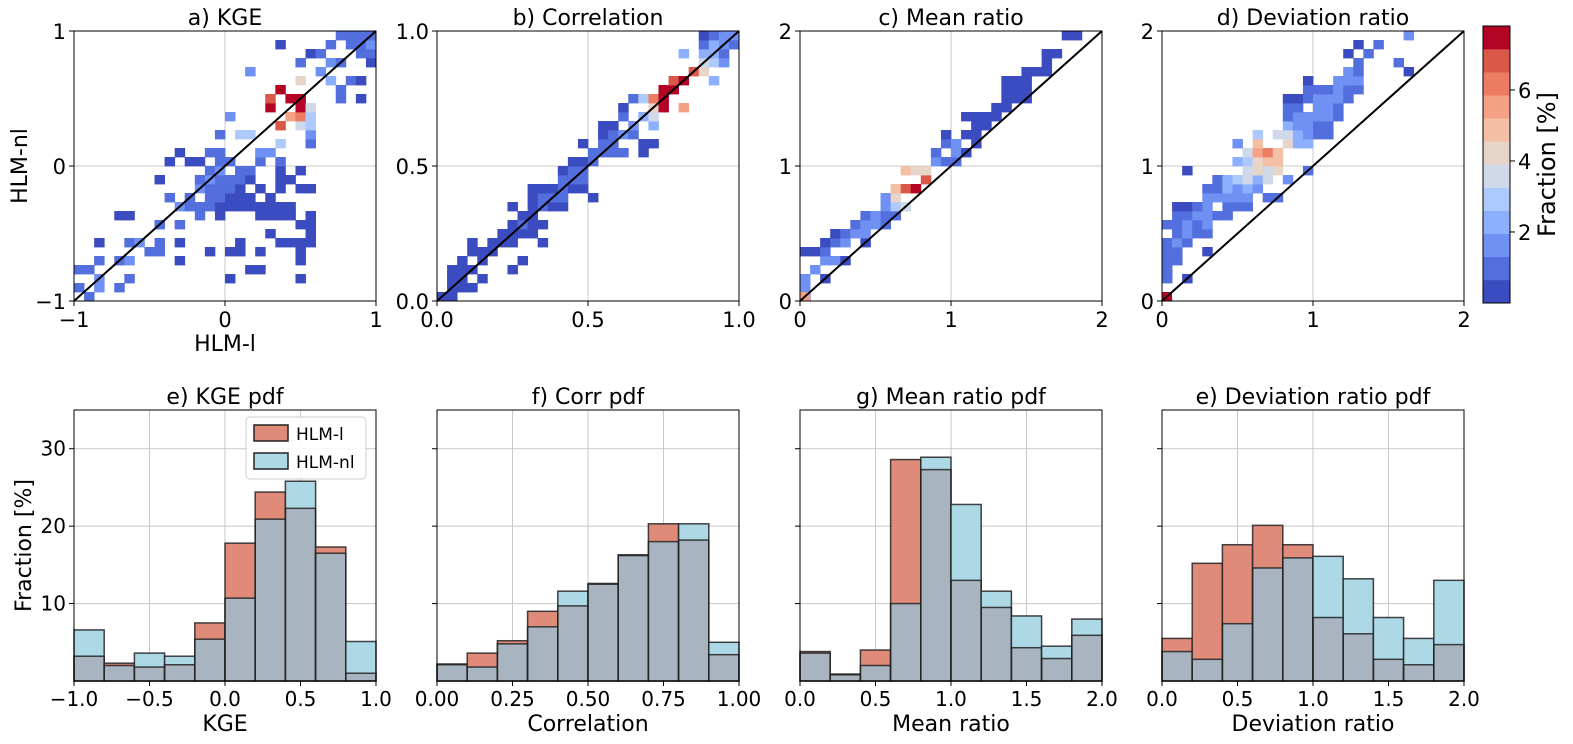  I want to click on panel-title: a) KGE, so click(225, 18).